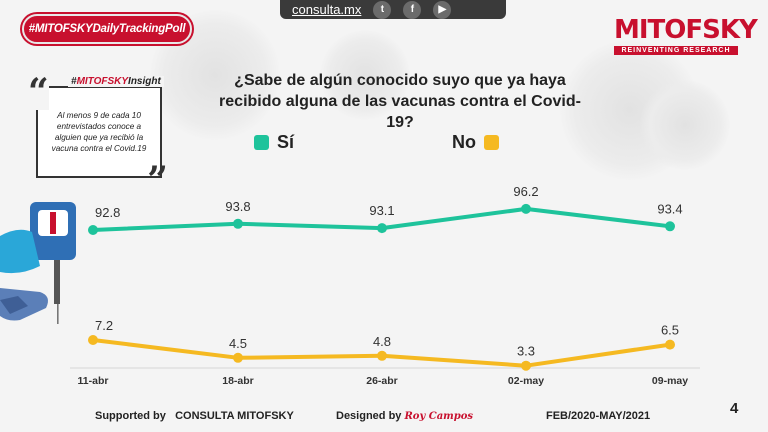 This screenshot has width=768, height=432. Describe the element at coordinates (439, 416) in the screenshot. I see `designer-name: Roy Campos` at that location.